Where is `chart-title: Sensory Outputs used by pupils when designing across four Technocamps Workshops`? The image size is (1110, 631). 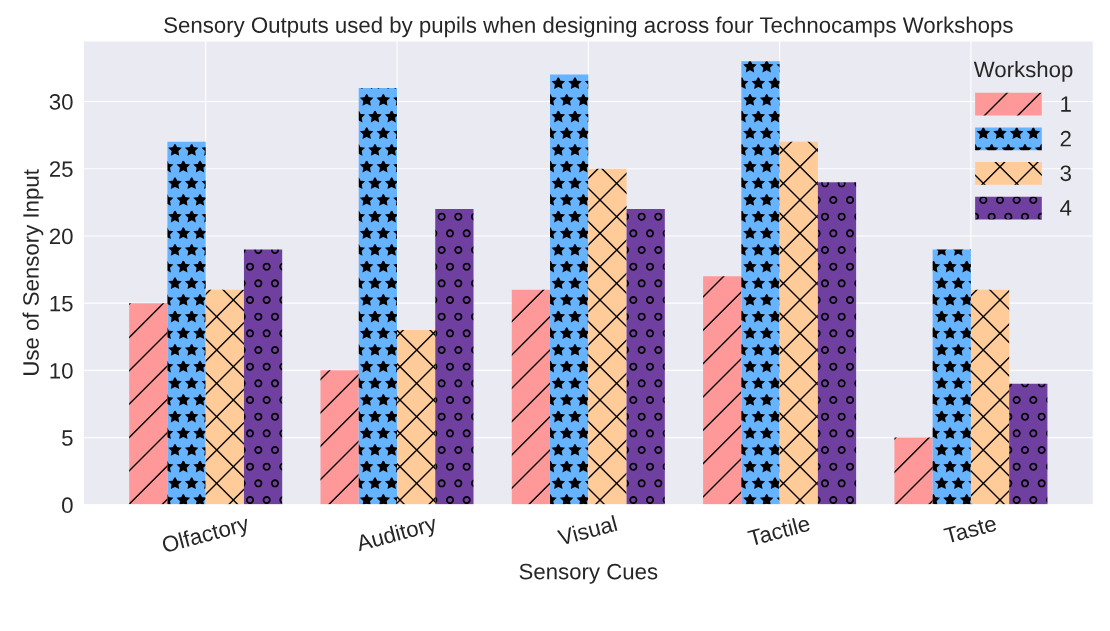
chart-title: Sensory Outputs used by pupils when designing across four Technocamps Workshops is located at coordinates (588, 27).